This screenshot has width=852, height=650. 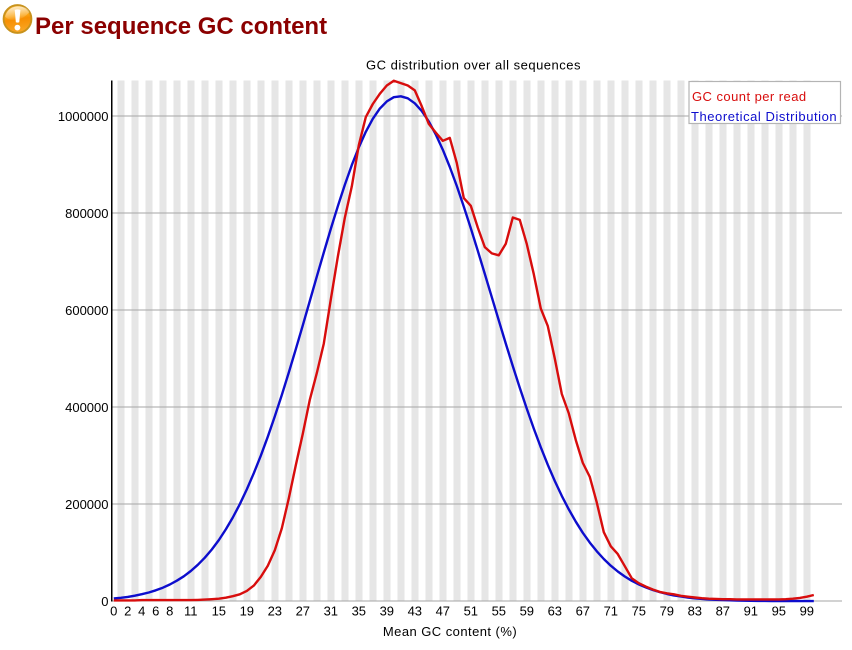 What do you see at coordinates (219, 611) in the screenshot?
I see `svg-text: 15` at bounding box center [219, 611].